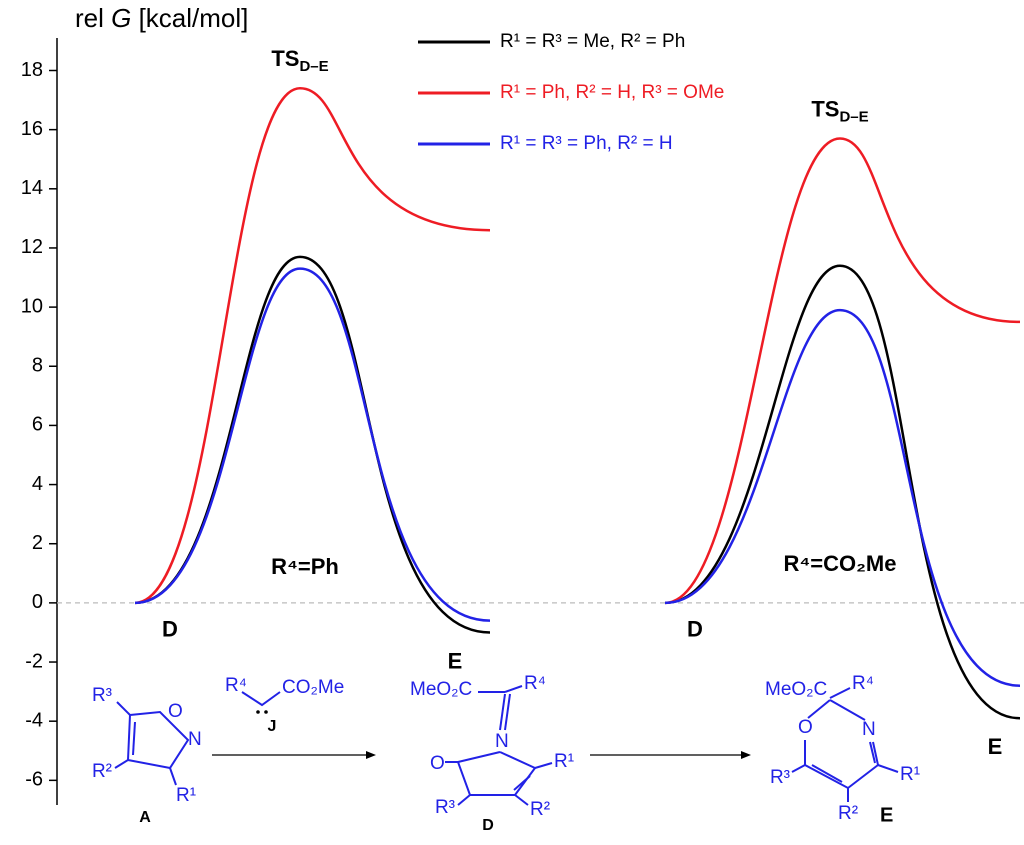 The image size is (1024, 845). I want to click on y-label-part: rel, so click(93, 18).